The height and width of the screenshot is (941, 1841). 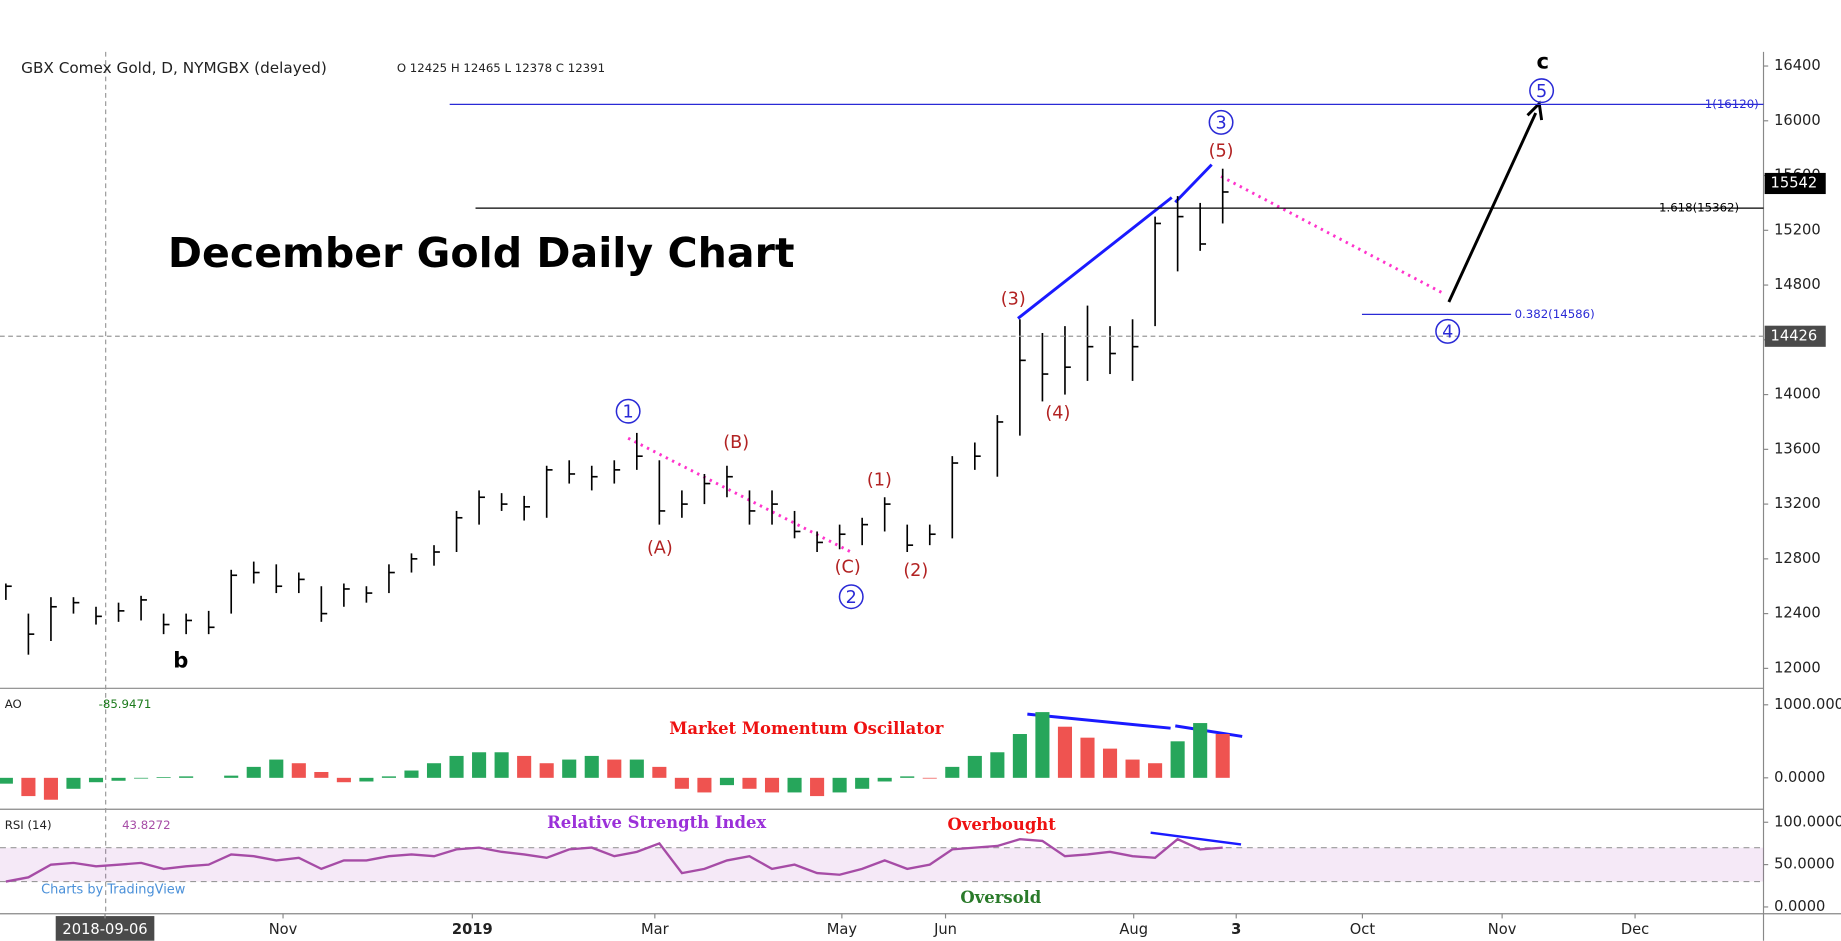 I want to click on watermark: Charts by TradingView, so click(x=113, y=890).